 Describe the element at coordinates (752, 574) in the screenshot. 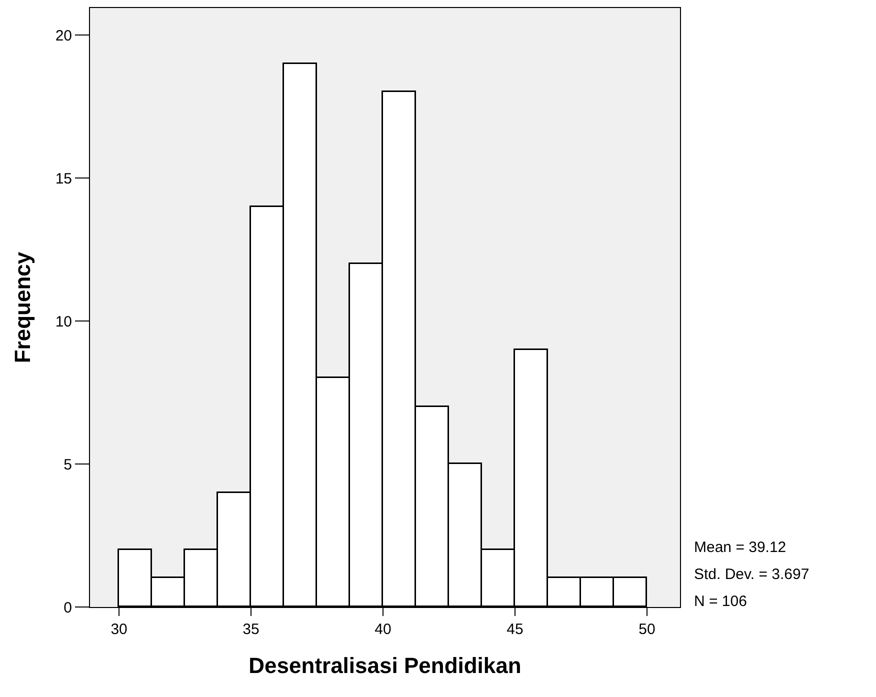

I see `text: Std. Dev. = 3.697` at that location.